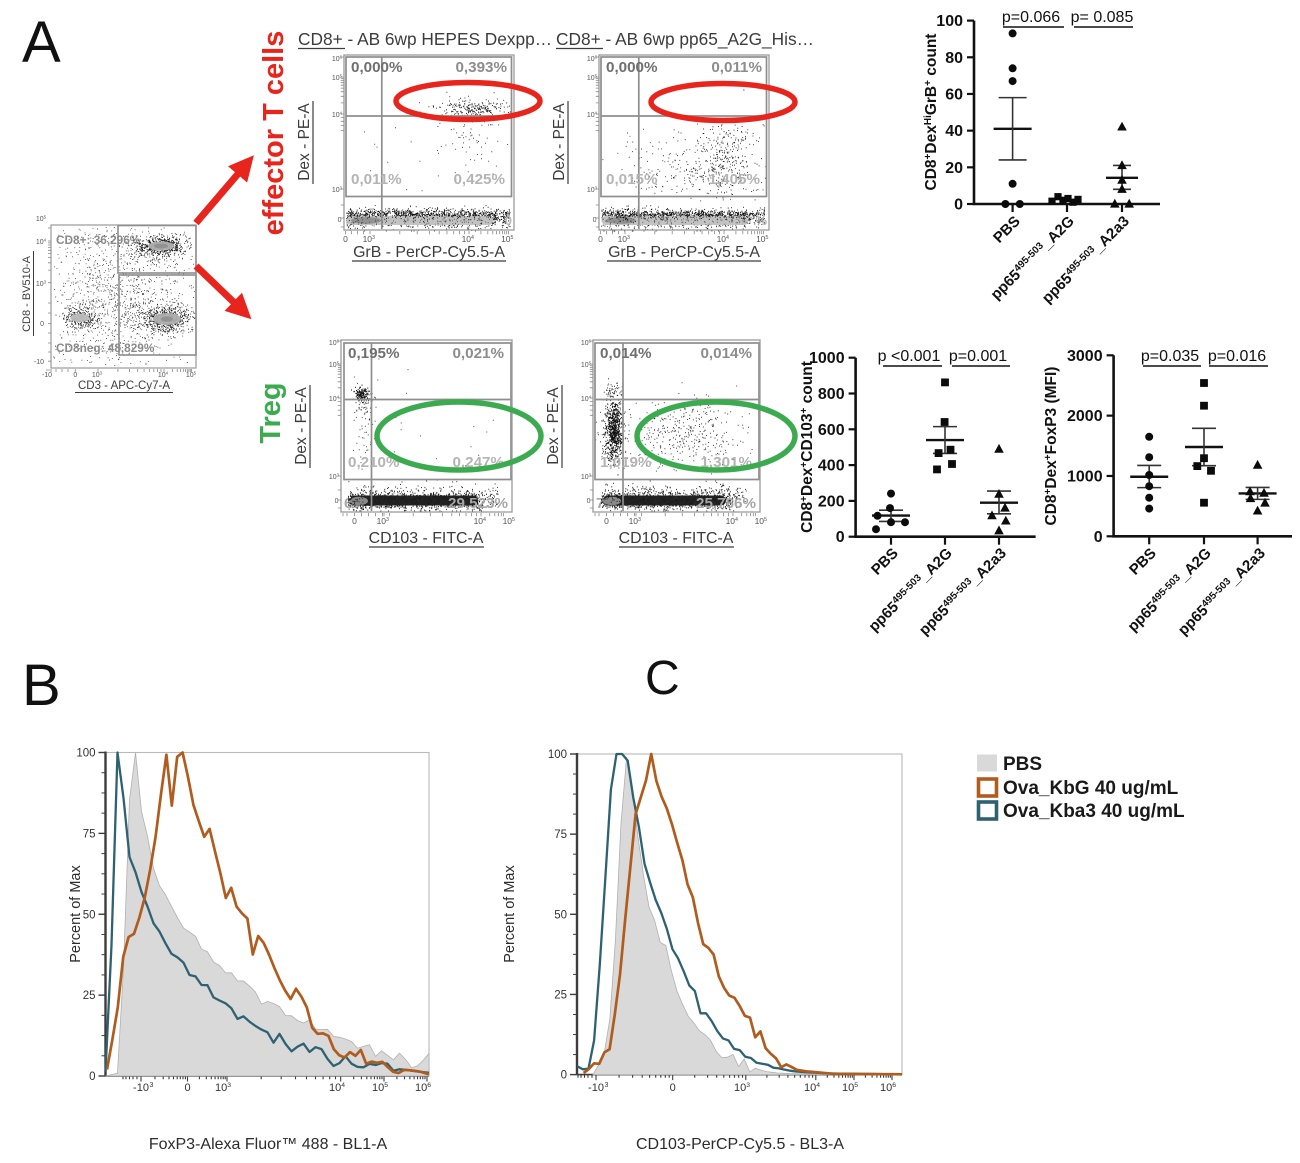 The image size is (1300, 1163). What do you see at coordinates (376, 179) in the screenshot?
I see `svg-text: 0,011%` at bounding box center [376, 179].